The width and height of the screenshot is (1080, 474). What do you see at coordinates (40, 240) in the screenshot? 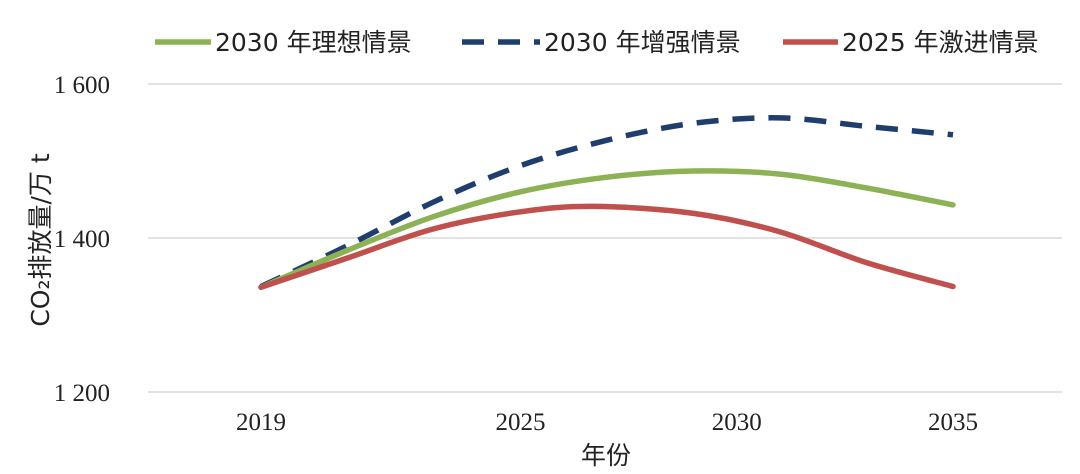
I see `y-axis-title: CO₂排放量/万 t` at bounding box center [40, 240].